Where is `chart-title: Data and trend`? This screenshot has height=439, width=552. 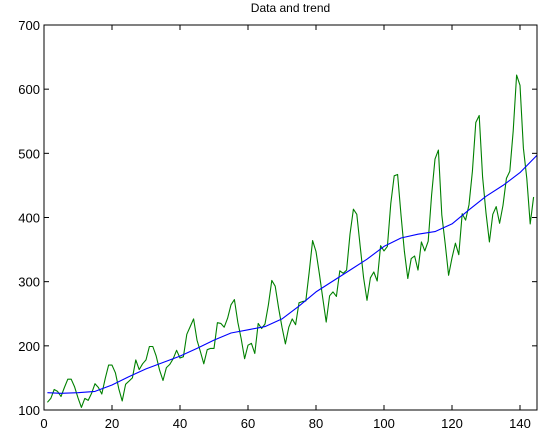
chart-title: Data and trend is located at coordinates (290, 8).